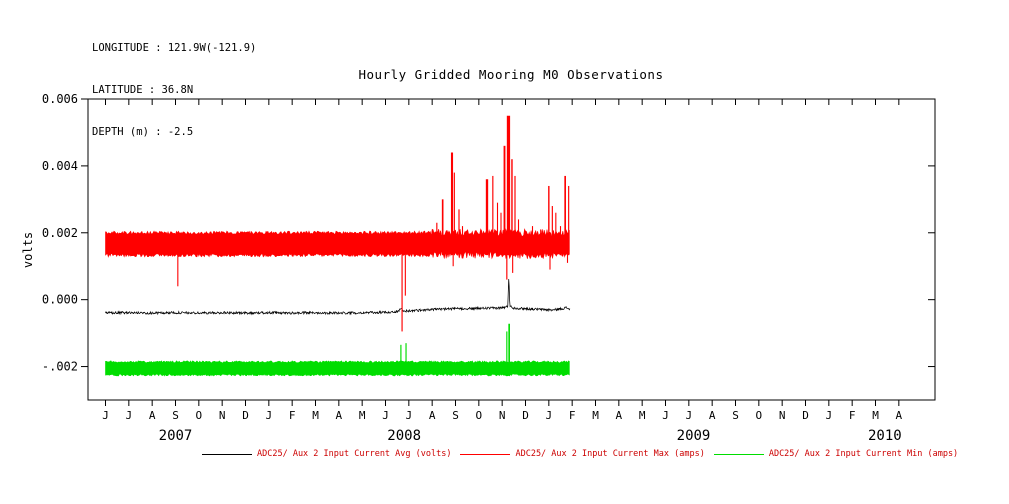 This screenshot has height=504, width=1009. Describe the element at coordinates (863, 454) in the screenshot. I see `legend-label: ADC25/ Aux 2 Input Current Min (amps)` at that location.